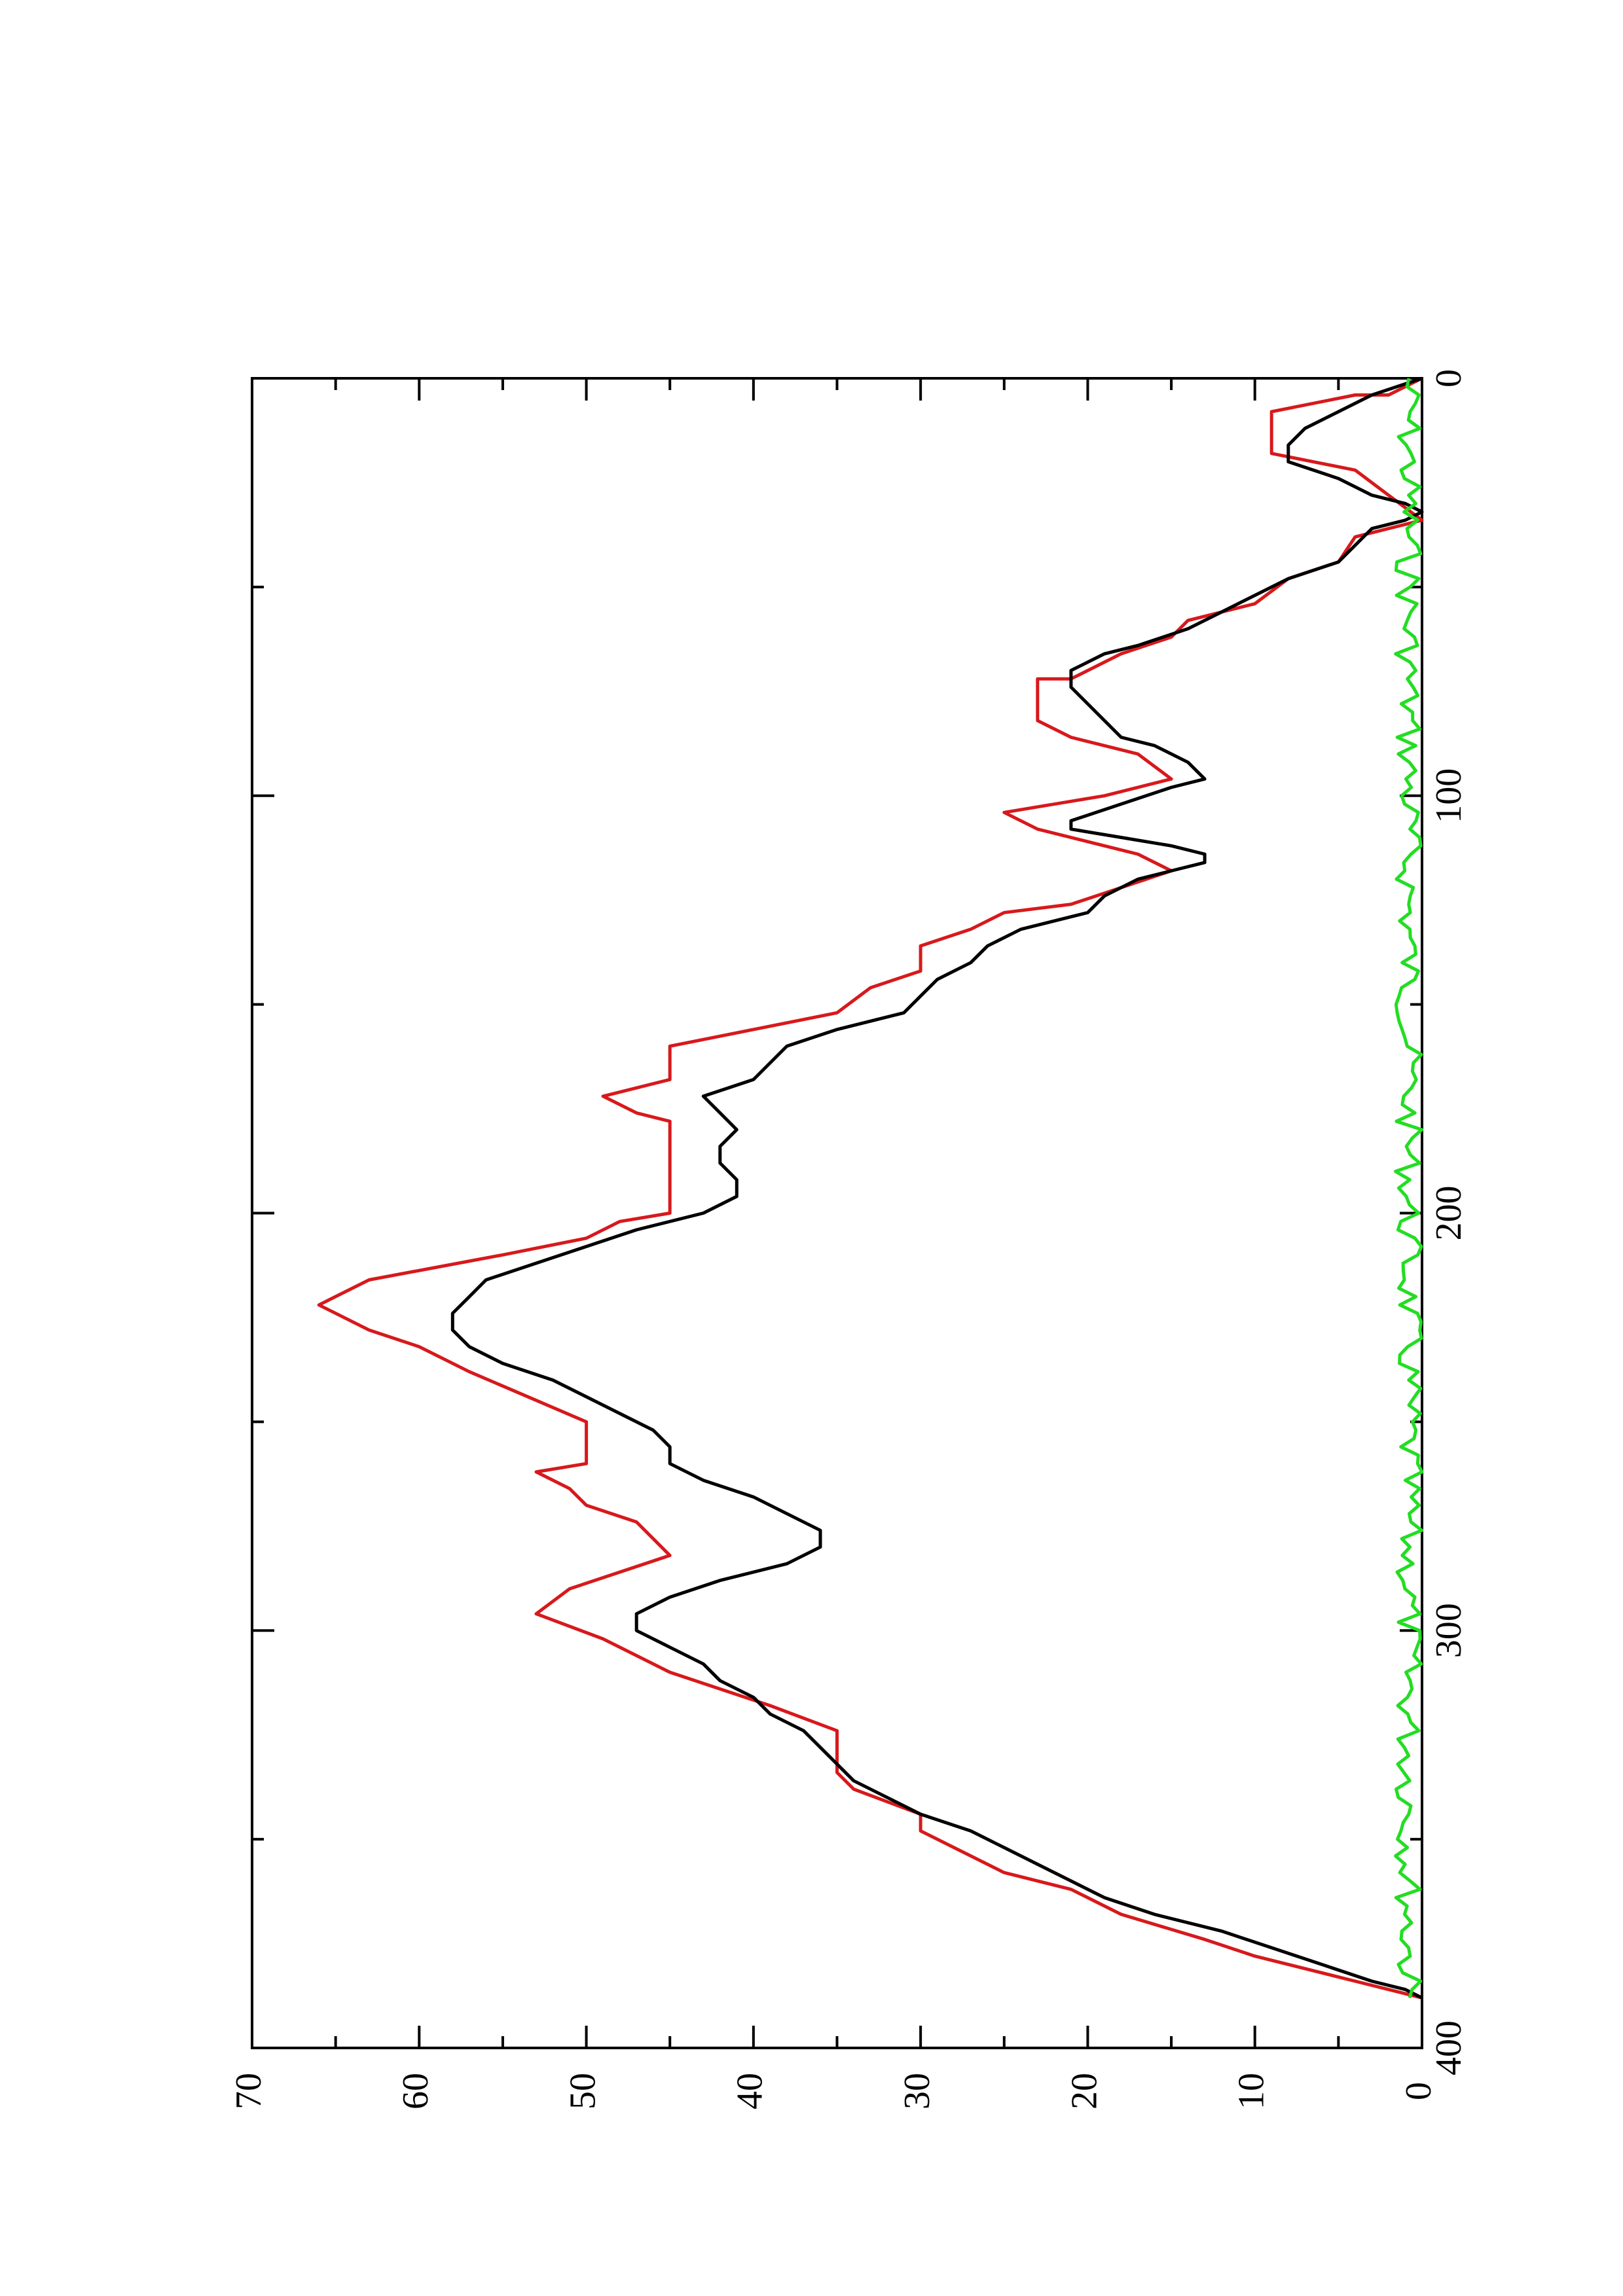 The width and height of the screenshot is (1623, 2296). I want to click on y-tick-label: 10, so click(1251, 2091).